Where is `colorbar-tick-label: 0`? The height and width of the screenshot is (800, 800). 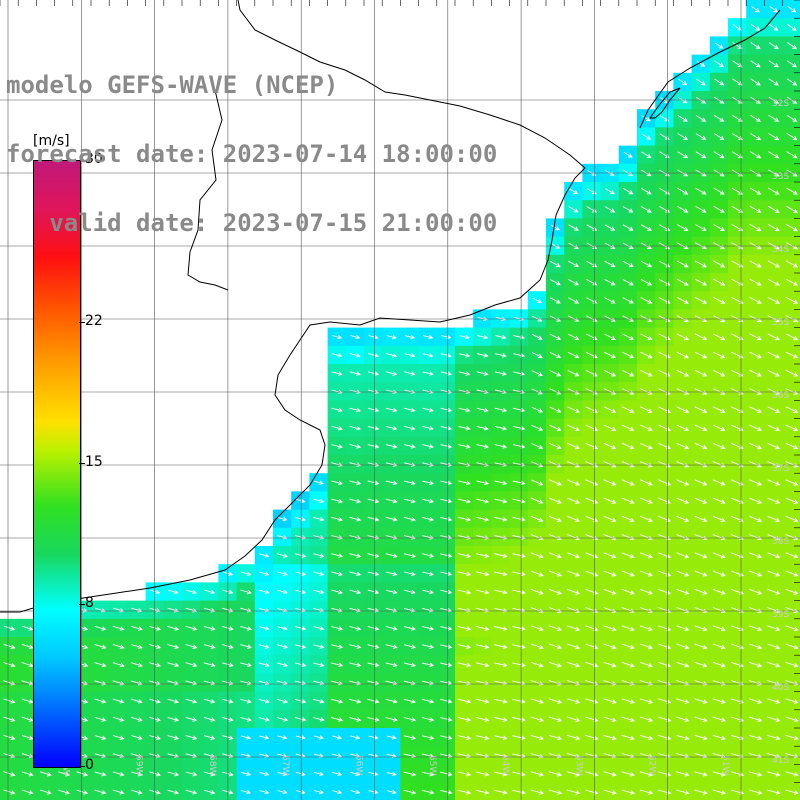
colorbar-tick-label: 0 is located at coordinates (89, 765).